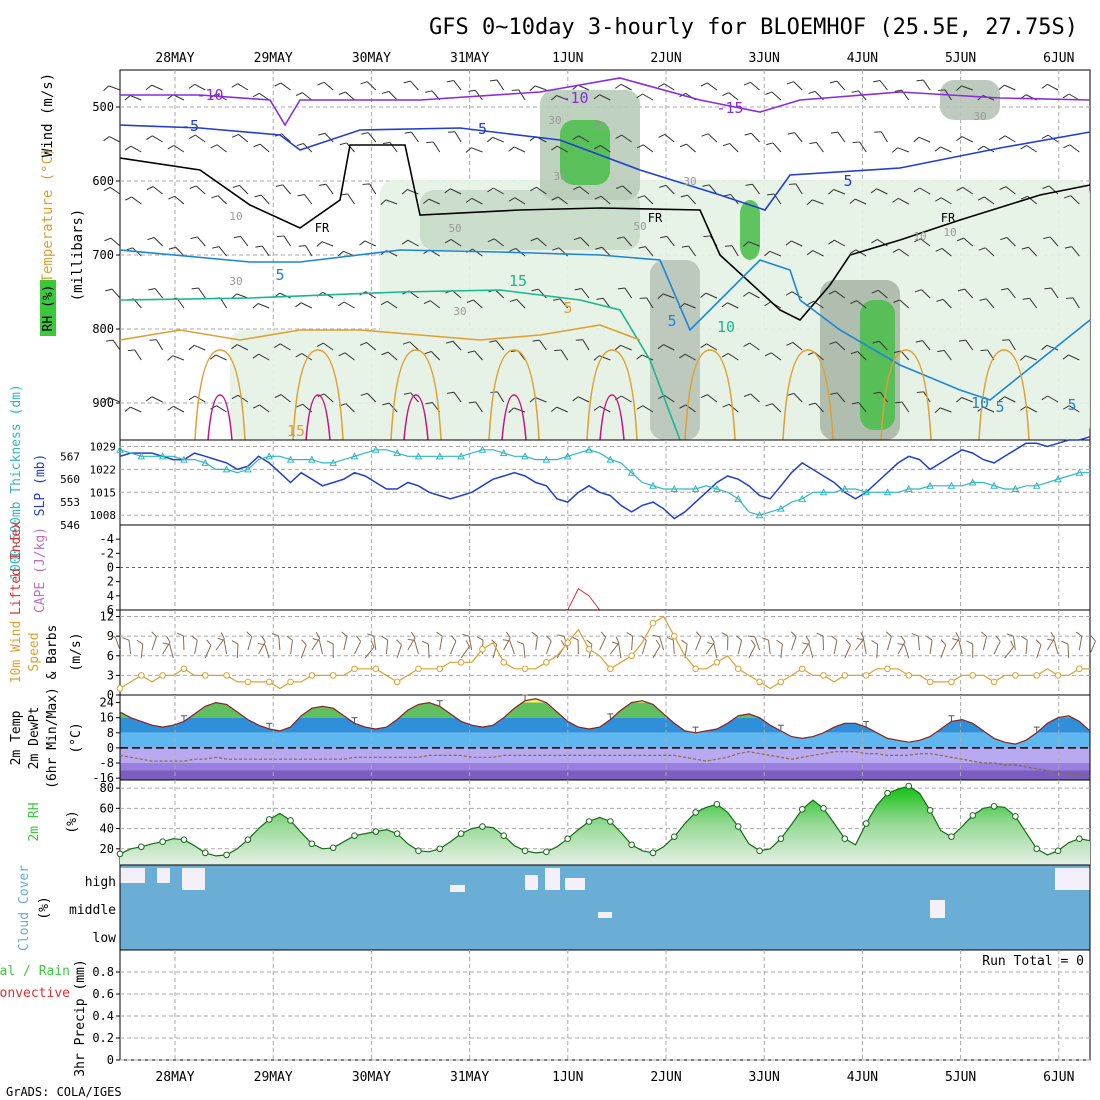 The width and height of the screenshot is (1100, 1100). I want to click on slp-line, so click(605, 477).